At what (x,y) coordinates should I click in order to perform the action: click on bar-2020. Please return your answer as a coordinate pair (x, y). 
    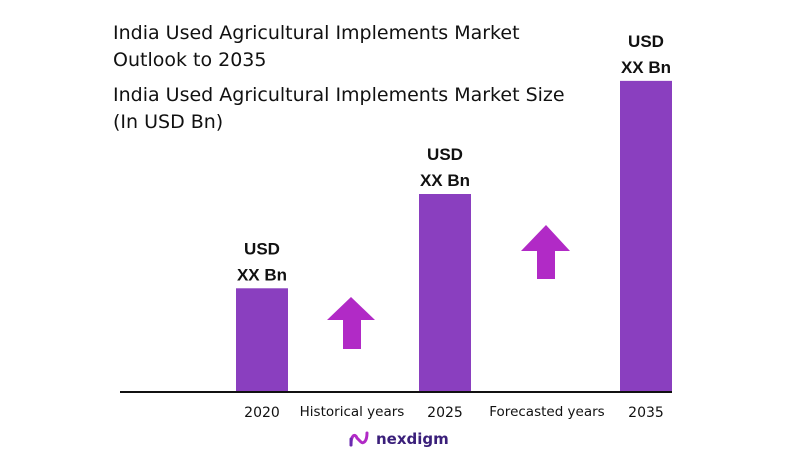
    Looking at the image, I should click on (262, 340).